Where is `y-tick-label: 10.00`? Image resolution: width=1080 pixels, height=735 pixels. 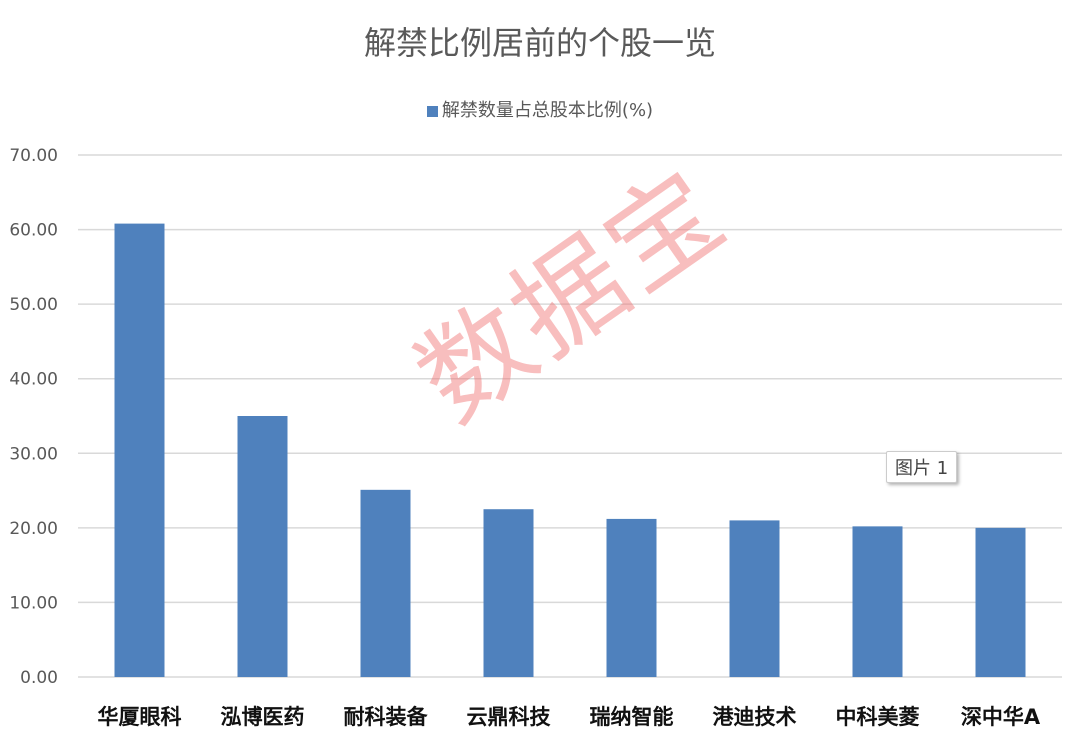
y-tick-label: 10.00 is located at coordinates (33, 603).